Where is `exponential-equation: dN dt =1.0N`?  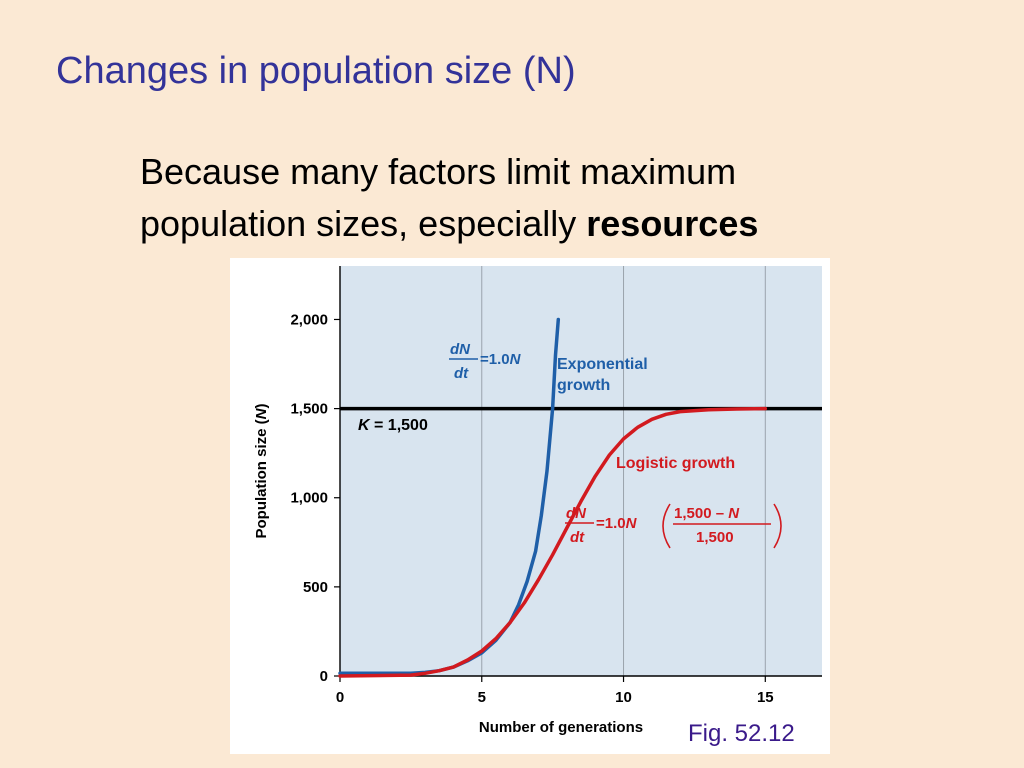 exponential-equation: dN dt =1.0N is located at coordinates (485, 361).